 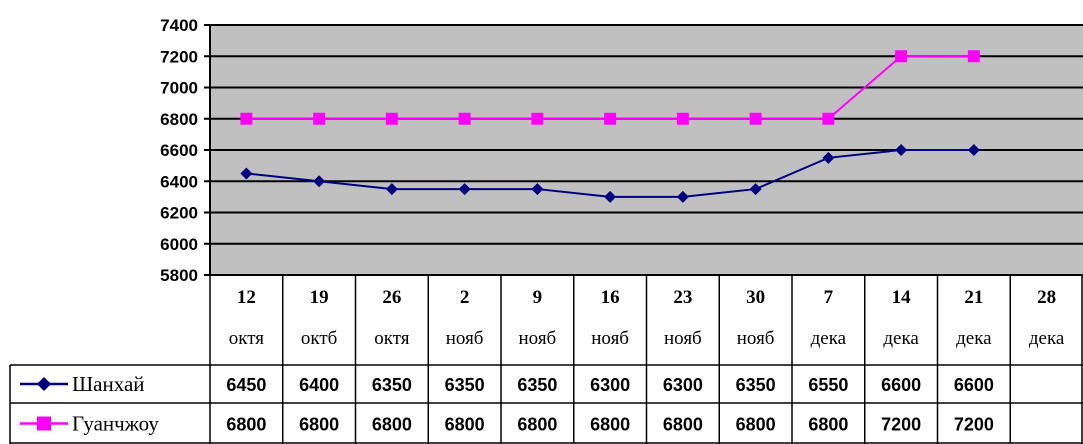 What do you see at coordinates (319, 385) in the screenshot?
I see `table-value: 6400` at bounding box center [319, 385].